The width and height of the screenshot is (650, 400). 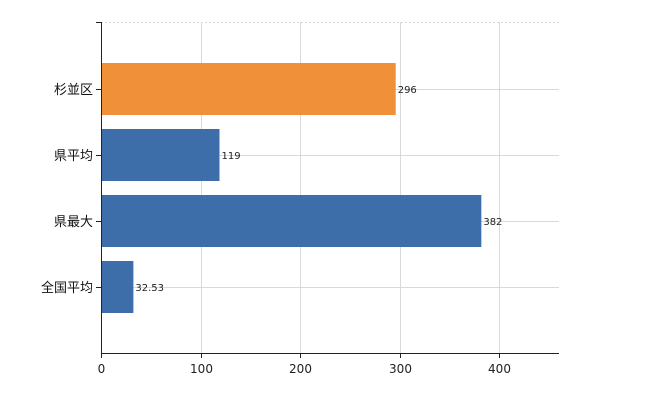 I want to click on category-label-1: 県平均, so click(x=73, y=156).